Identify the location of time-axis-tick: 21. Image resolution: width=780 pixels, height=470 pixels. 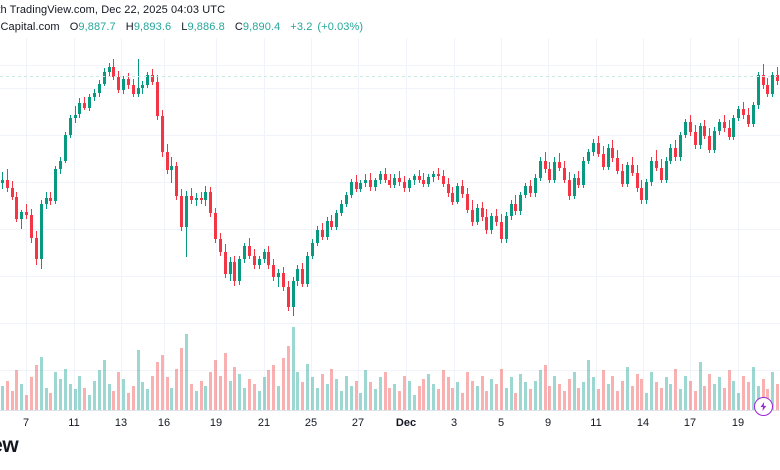
(264, 423).